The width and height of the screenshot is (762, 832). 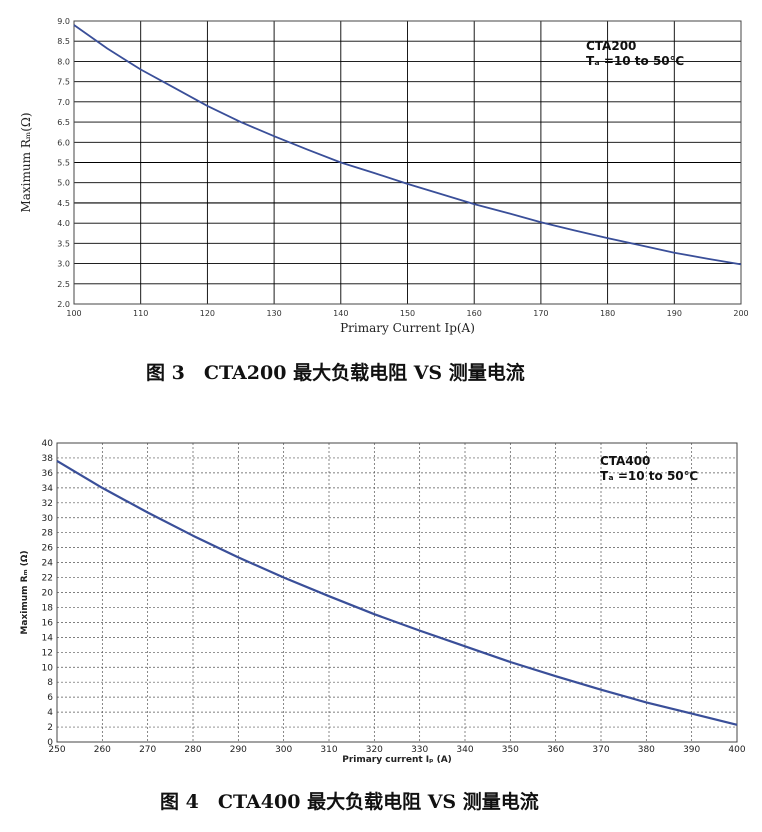 I want to click on x-tick-label: 110, so click(x=140, y=313).